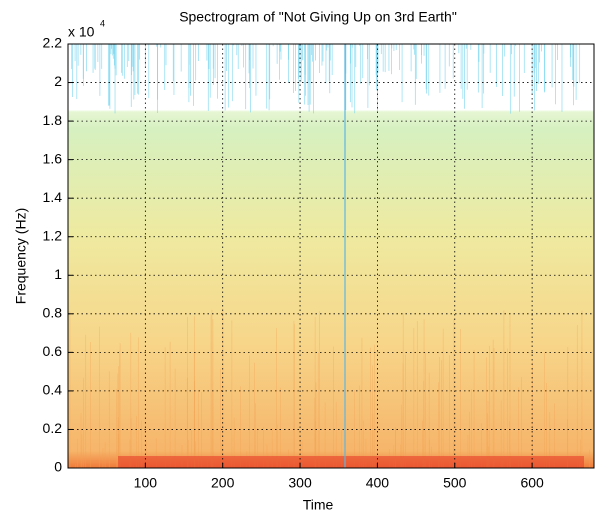 The height and width of the screenshot is (514, 597). I want to click on x-tick-label: 600, so click(532, 483).